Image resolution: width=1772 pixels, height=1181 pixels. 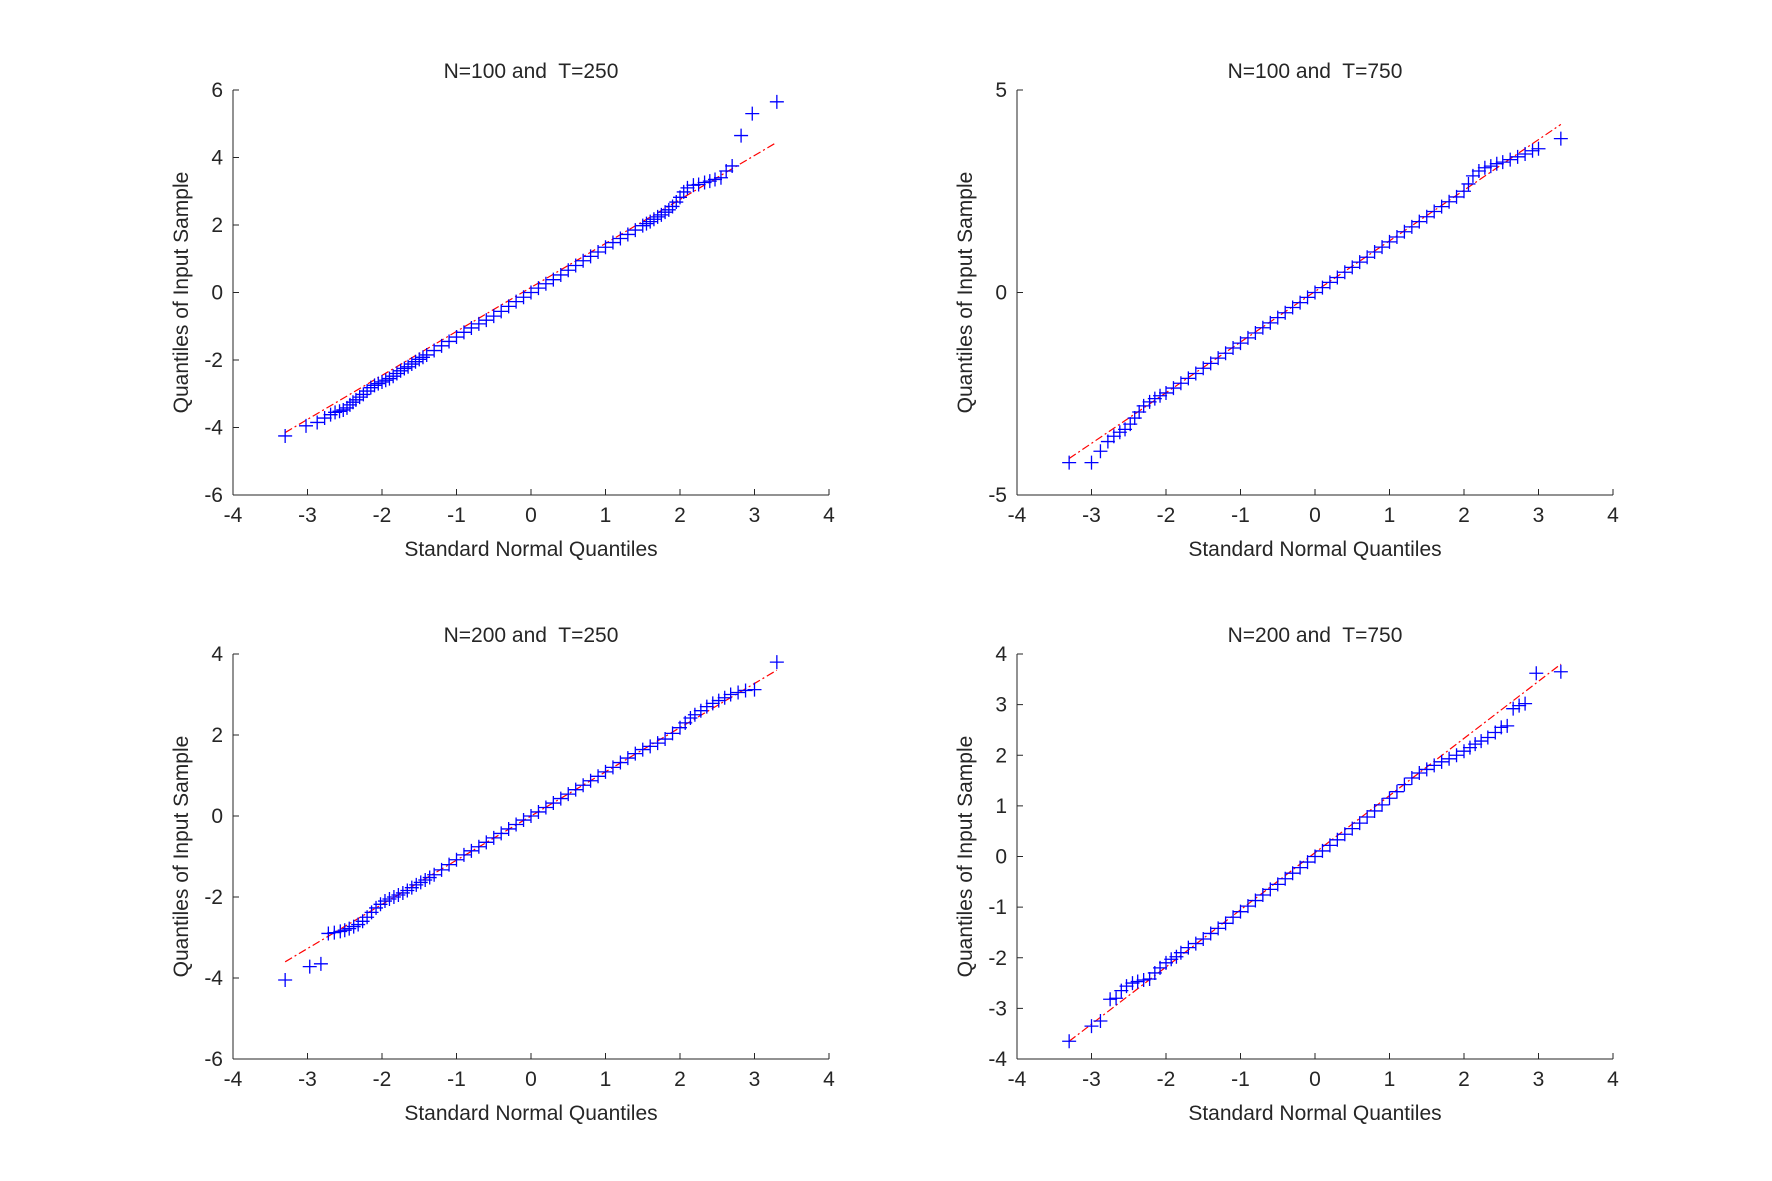 What do you see at coordinates (217, 90) in the screenshot?
I see `y-tick-label: 6` at bounding box center [217, 90].